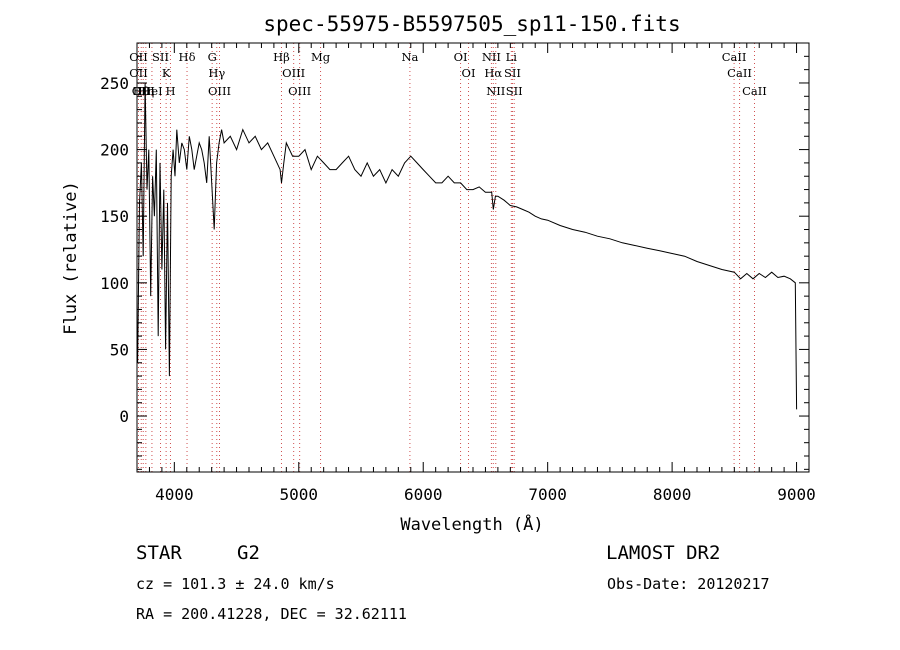 The height and width of the screenshot is (650, 900). I want to click on line-label: Na, so click(409, 57).